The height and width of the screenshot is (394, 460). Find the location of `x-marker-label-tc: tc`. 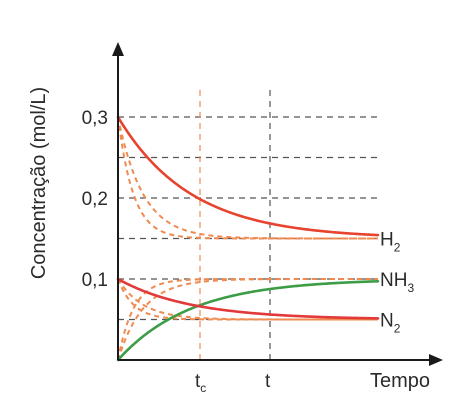

x-marker-label-tc: tc is located at coordinates (200, 382).